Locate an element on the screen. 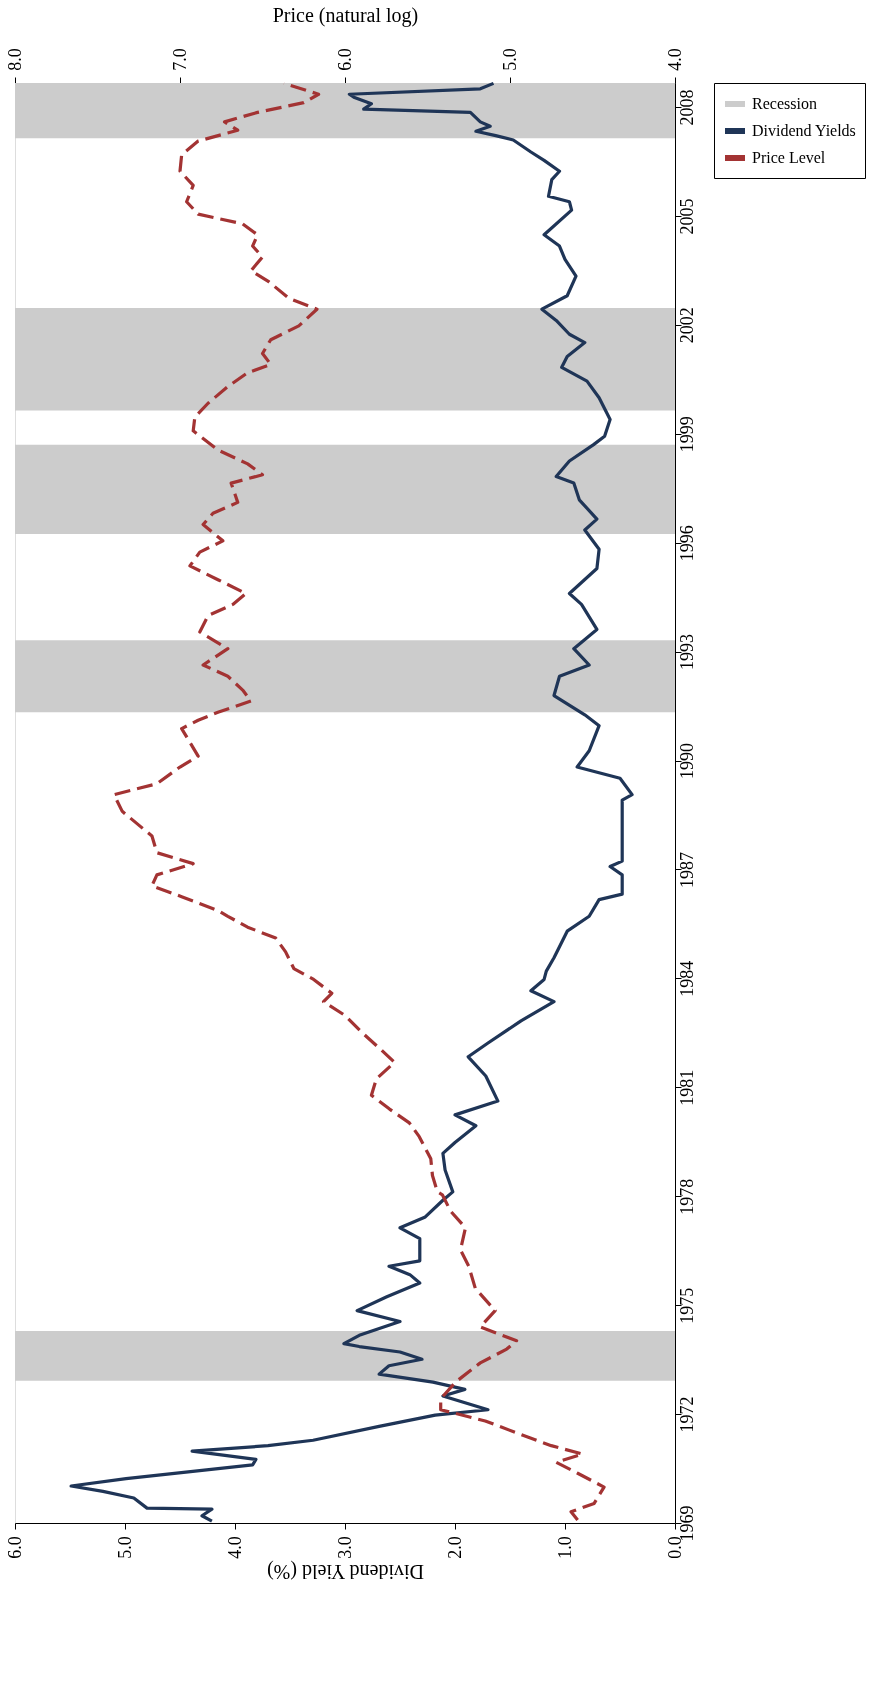  y-tick-label: 1978 is located at coordinates (686, 1196).